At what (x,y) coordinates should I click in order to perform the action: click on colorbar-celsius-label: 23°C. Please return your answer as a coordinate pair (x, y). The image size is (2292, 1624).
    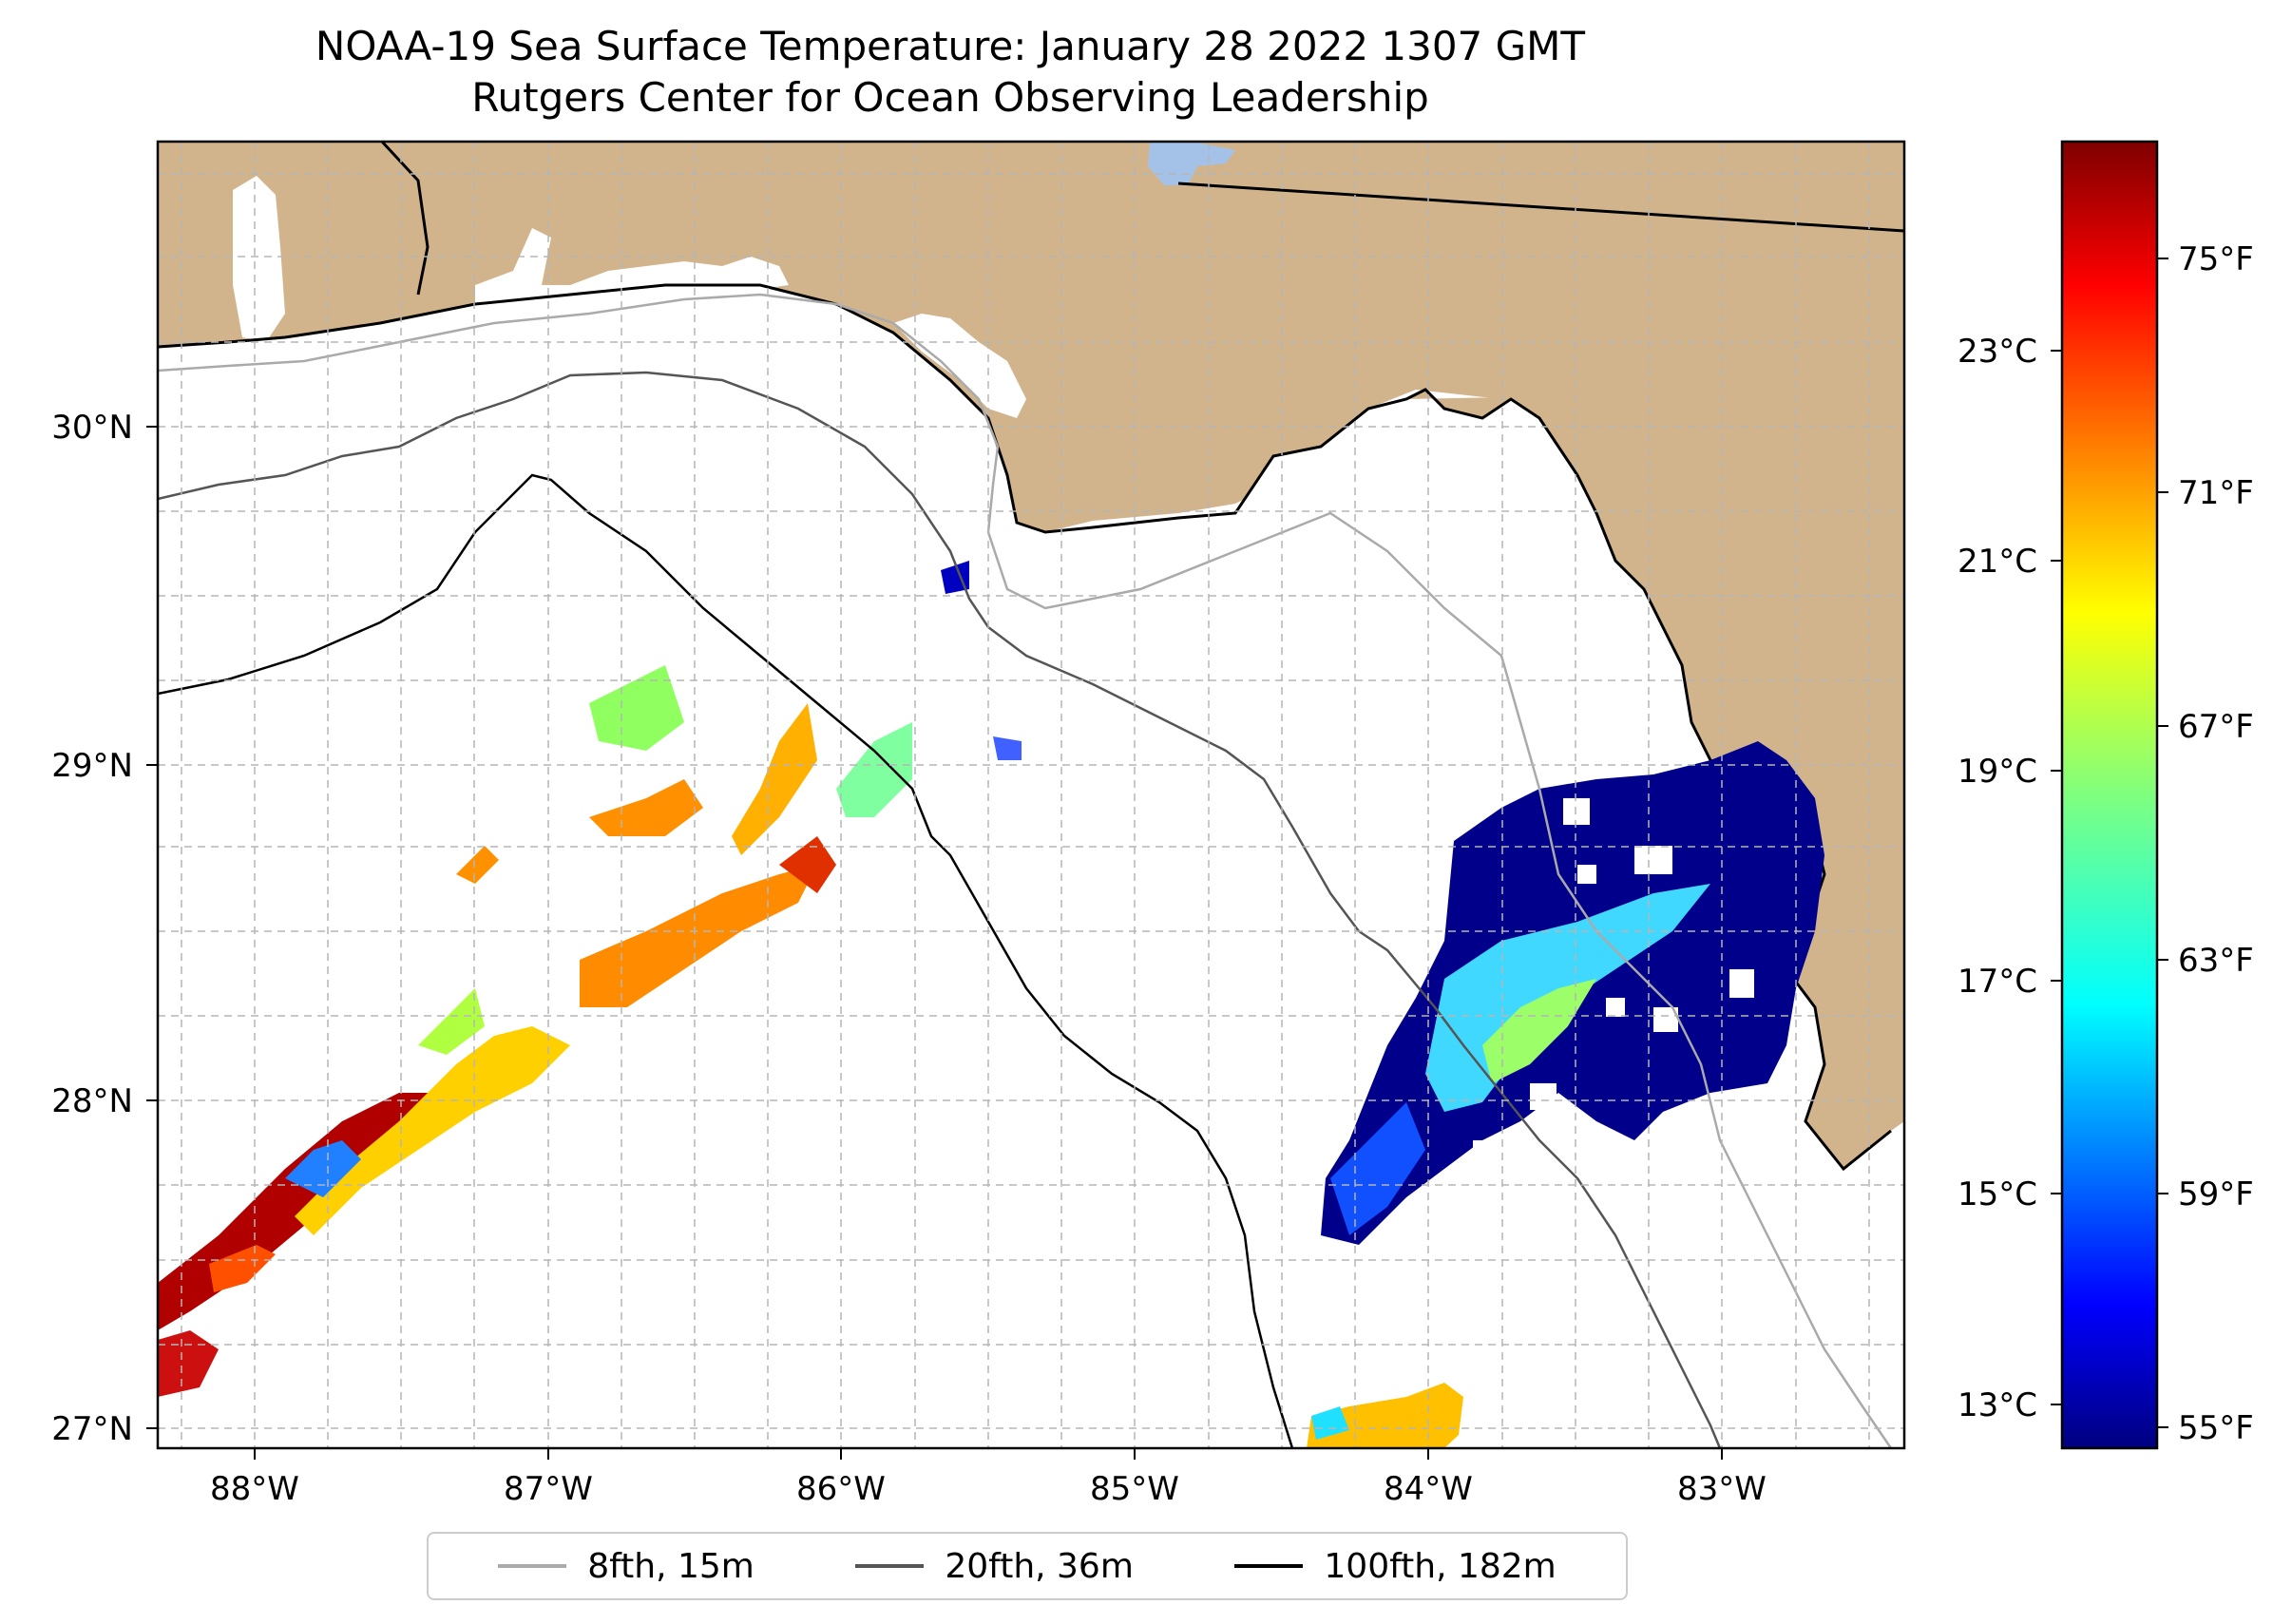
    Looking at the image, I should click on (1997, 352).